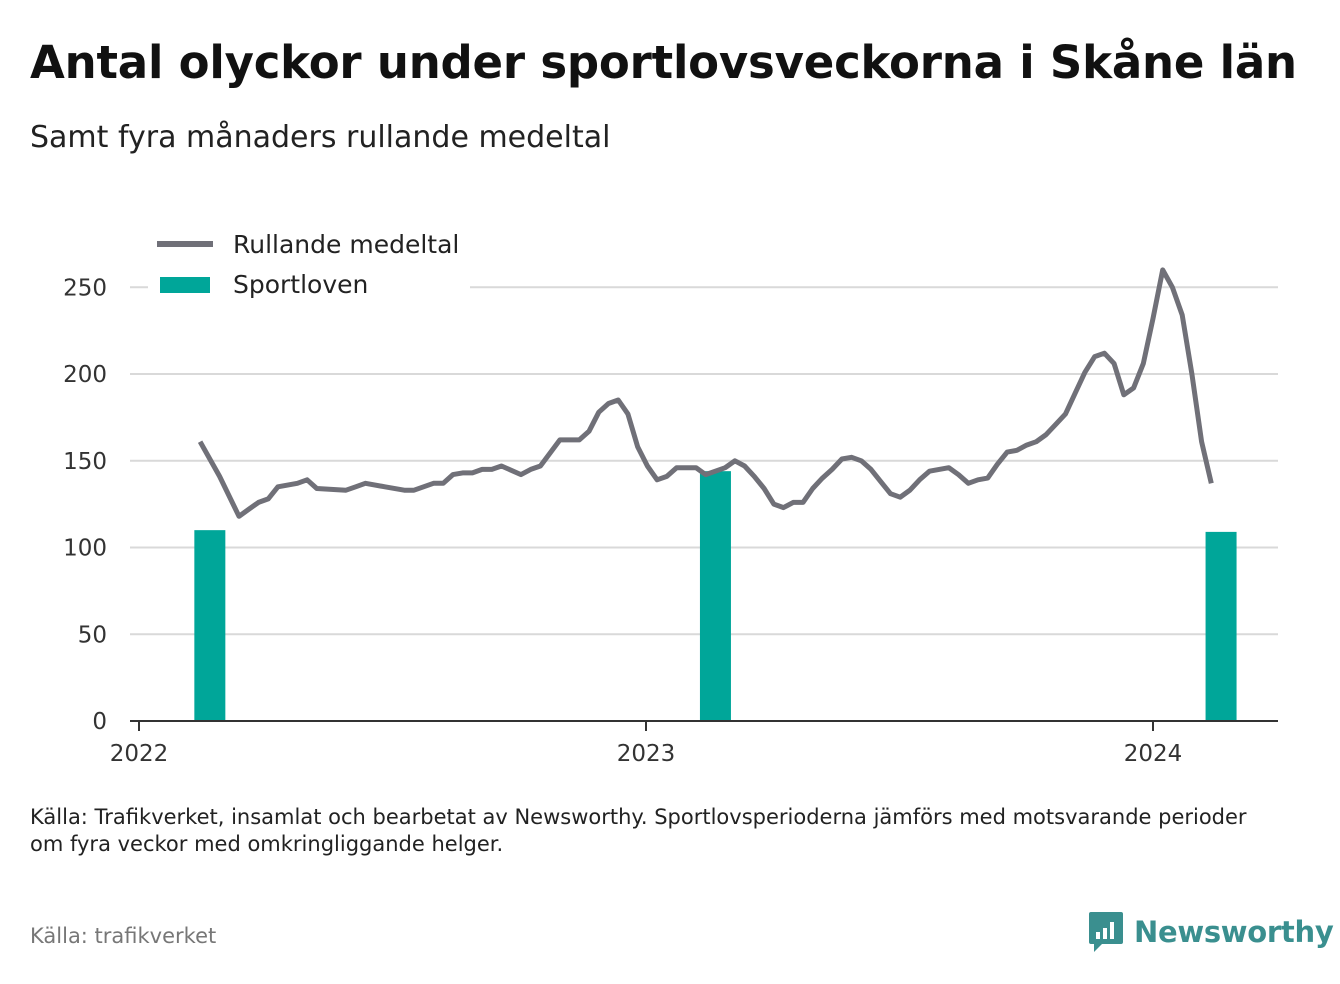  I want to click on legend-label-line: Rullande medeltal, so click(346, 244).